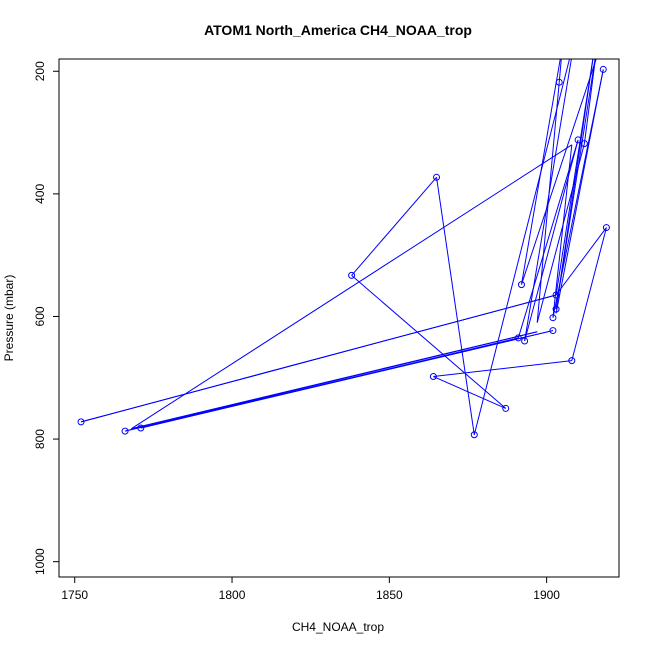  I want to click on x-axis-label: CH4_NOAA_trop, so click(338, 627).